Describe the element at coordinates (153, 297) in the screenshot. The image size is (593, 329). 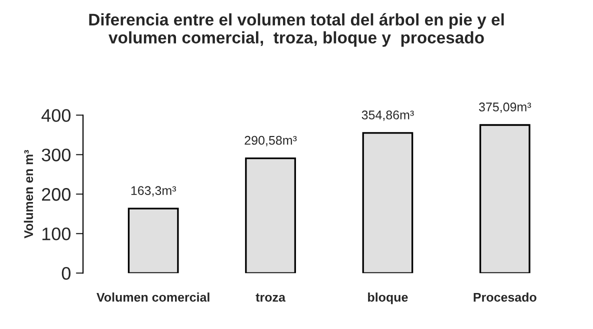
I see `x-tick-label: Volumen comercial` at that location.